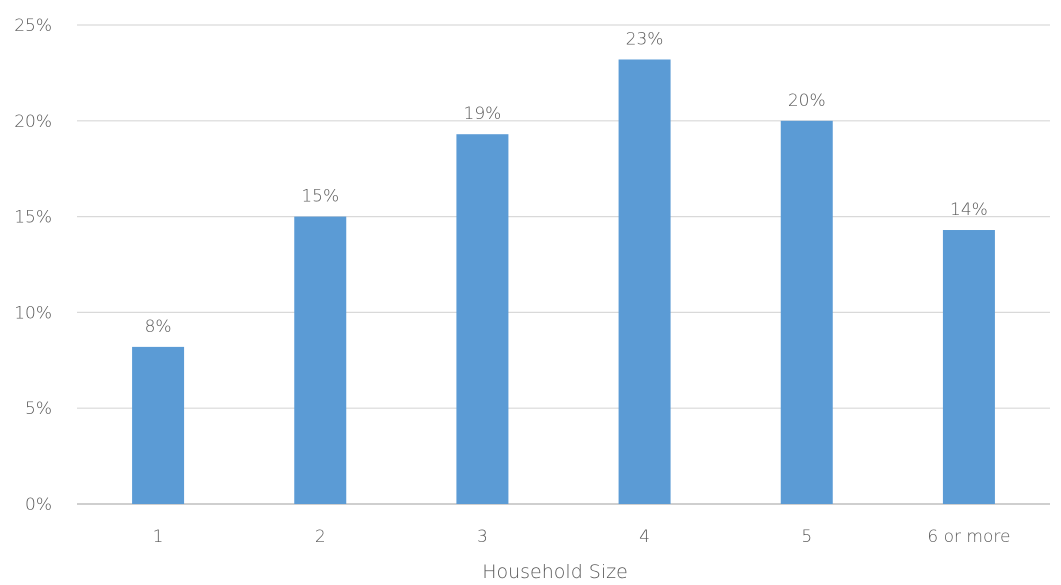 Image resolution: width=1061 pixels, height=585 pixels. I want to click on x-category-labels: 1 2 3 4 5 6 or more, so click(582, 537).